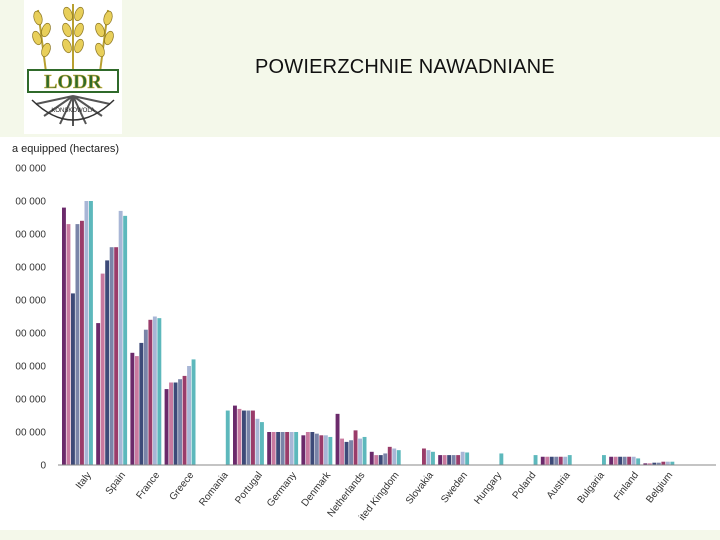 This screenshot has height=540, width=720. I want to click on x-tick-label: Greece, so click(182, 486).